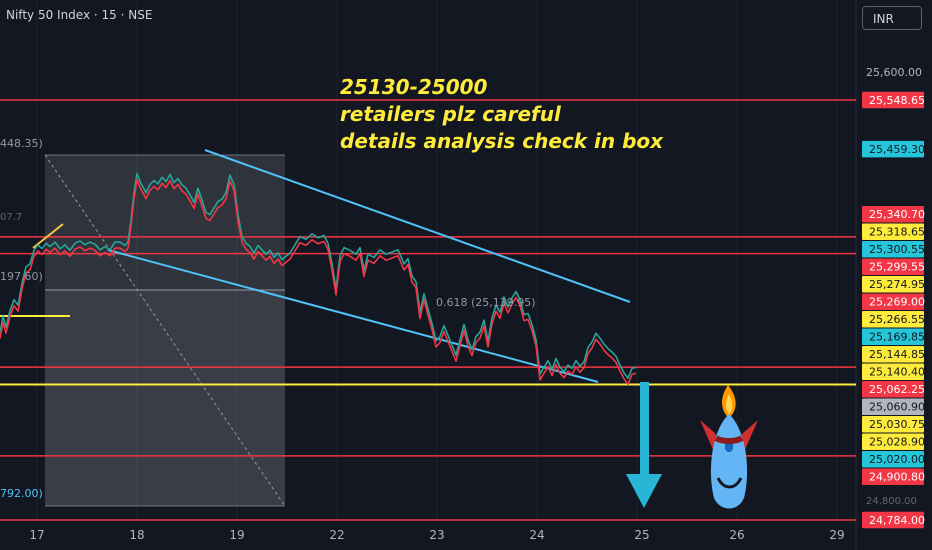 The height and width of the screenshot is (550, 932). I want to click on price-label-0: 25,548.65, so click(893, 100).